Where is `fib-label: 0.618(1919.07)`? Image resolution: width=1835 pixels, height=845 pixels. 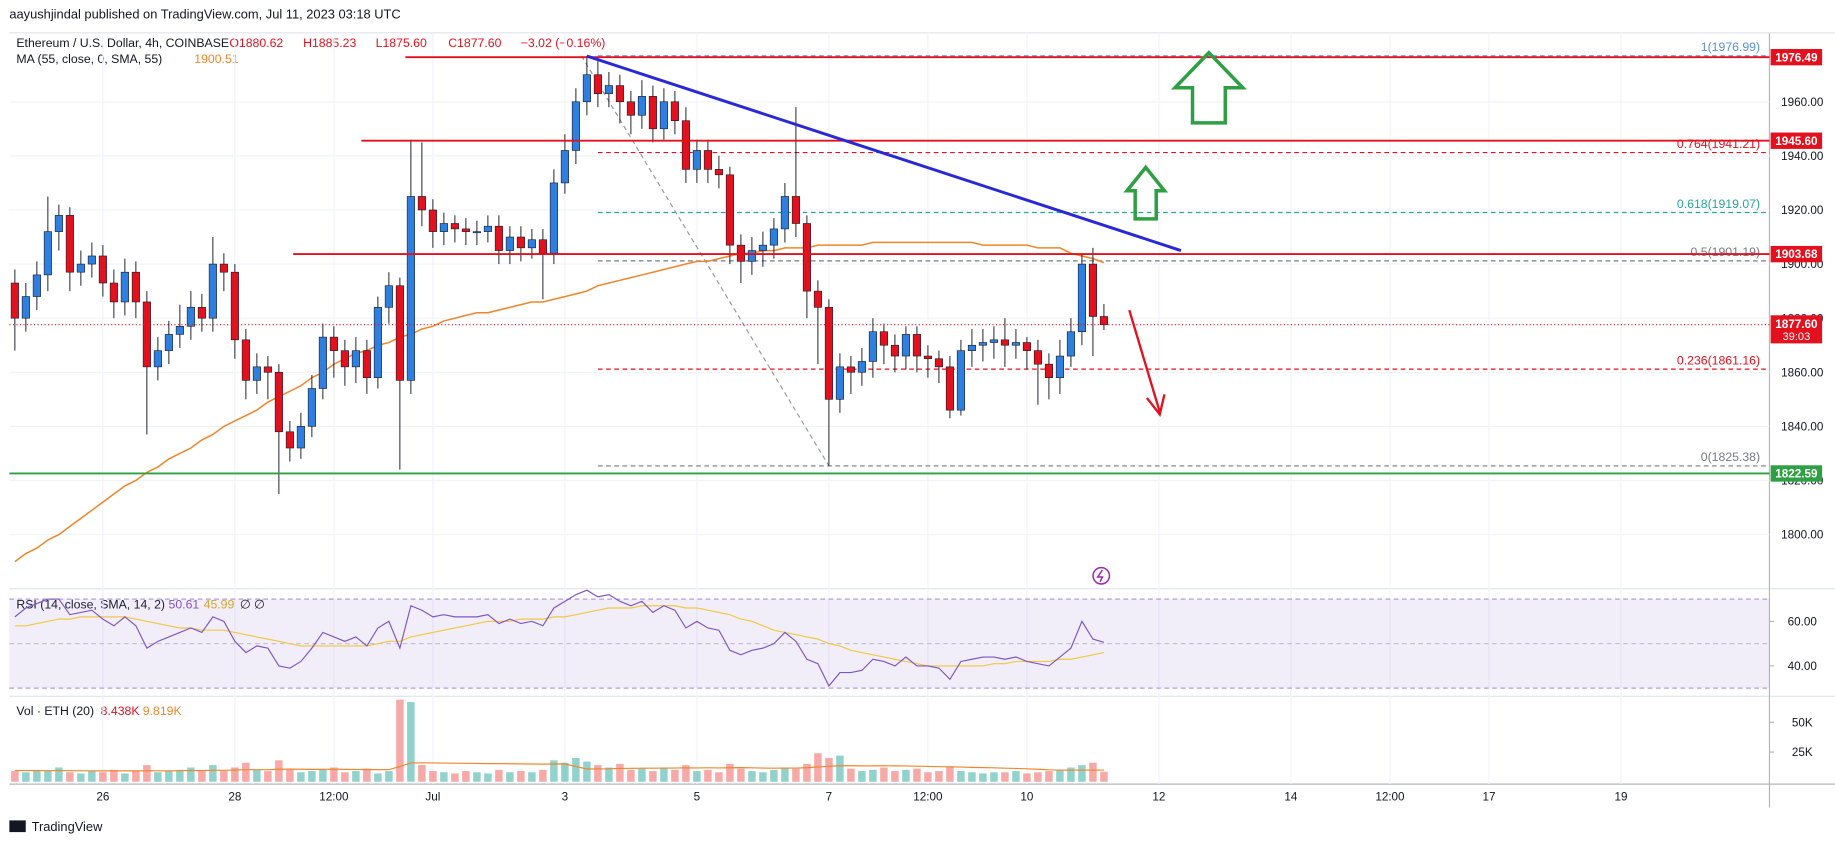 fib-label: 0.618(1919.07) is located at coordinates (1718, 204).